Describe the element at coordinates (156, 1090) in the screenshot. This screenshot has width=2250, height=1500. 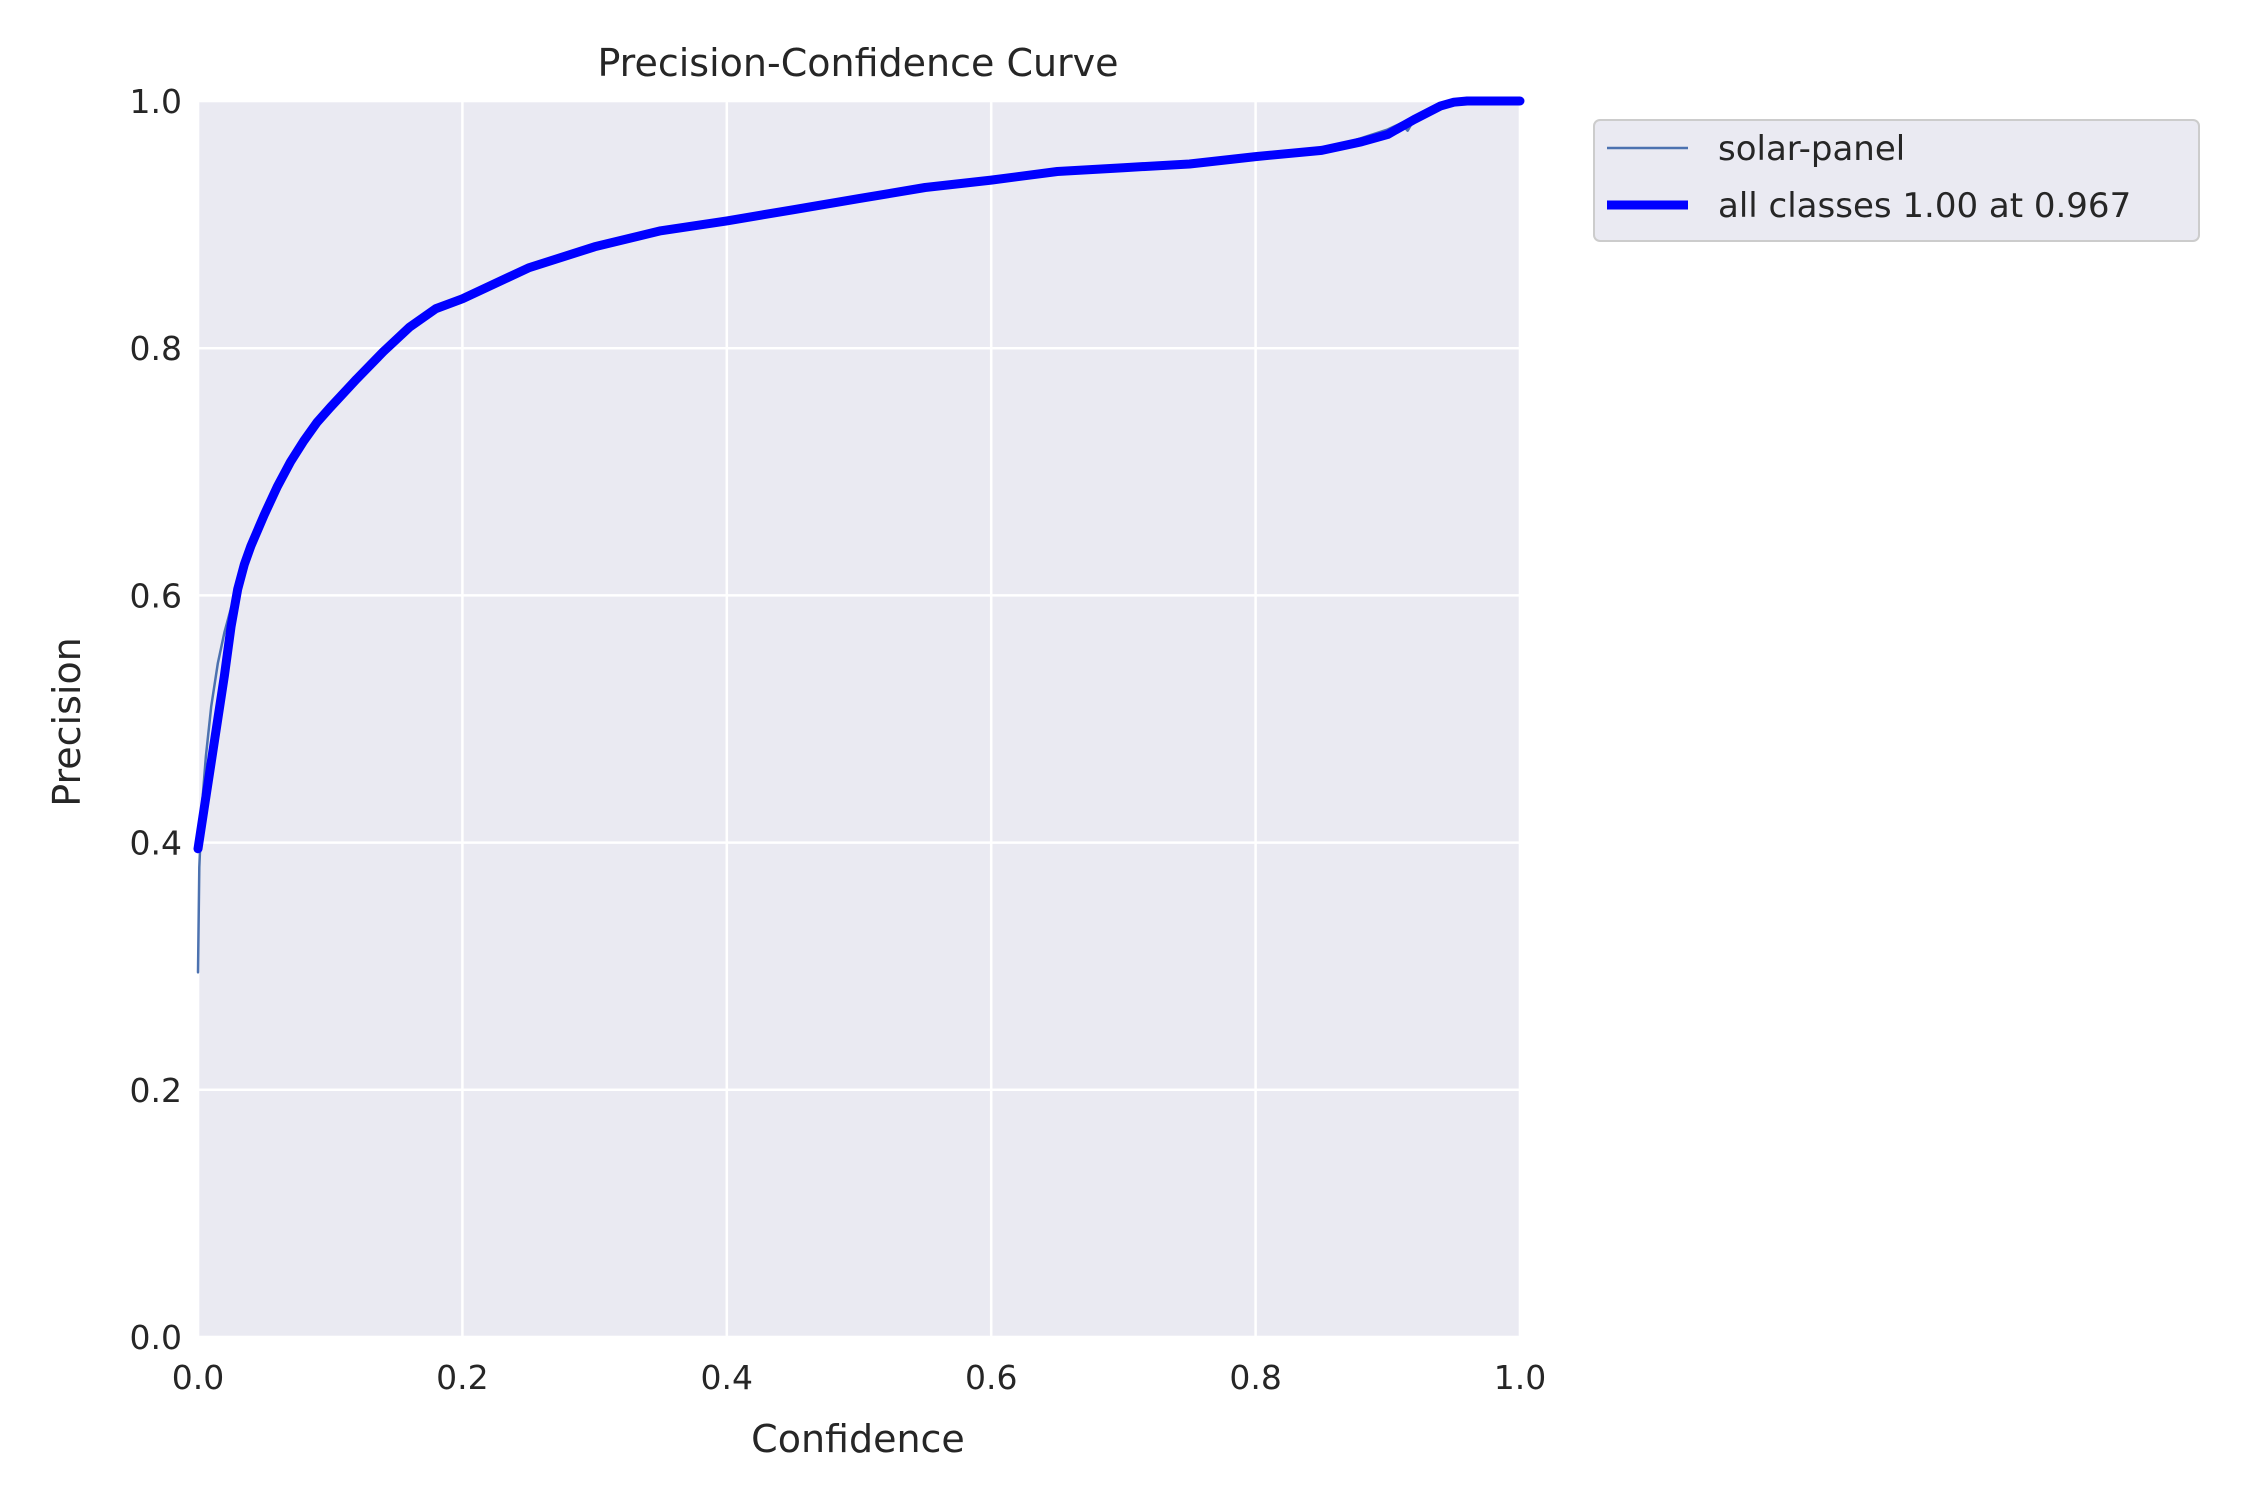
I see `y-tick-label: 0.2` at that location.